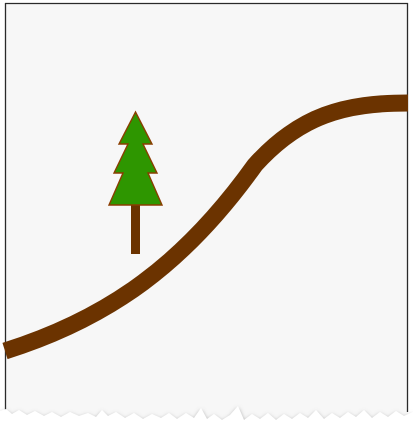 This screenshot has height=440, width=413. I want to click on pine-tree-icon, so click(135, 182).